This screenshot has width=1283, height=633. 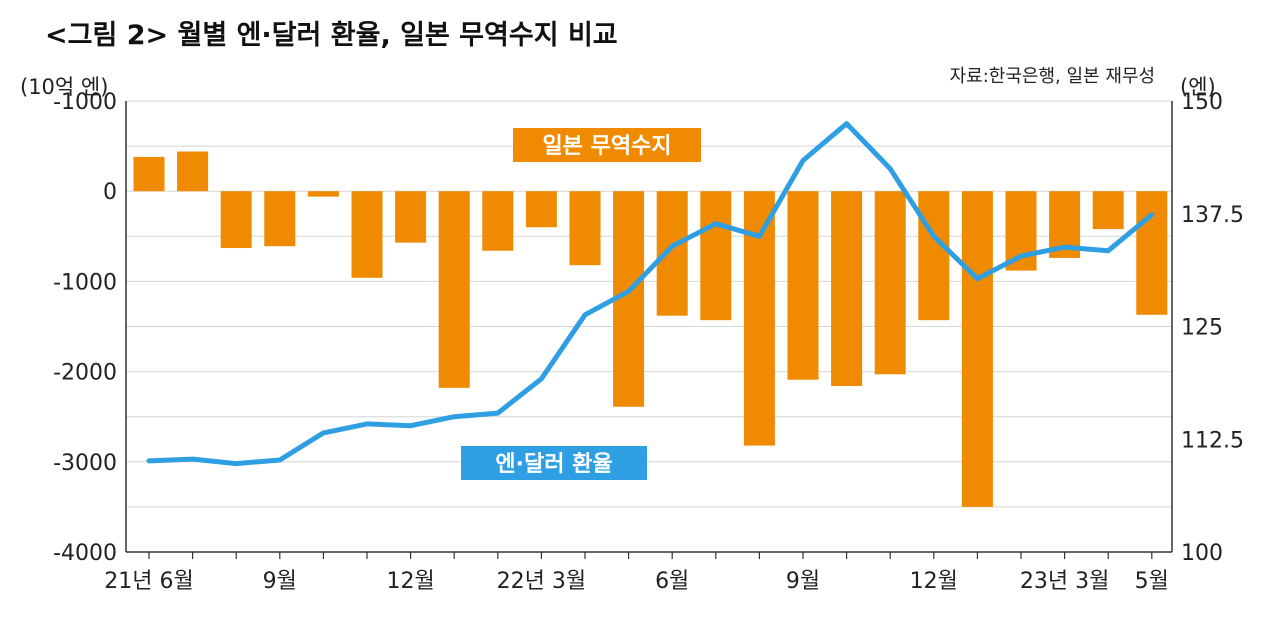 I want to click on right-axis-tick-label: 125, so click(x=1202, y=328).